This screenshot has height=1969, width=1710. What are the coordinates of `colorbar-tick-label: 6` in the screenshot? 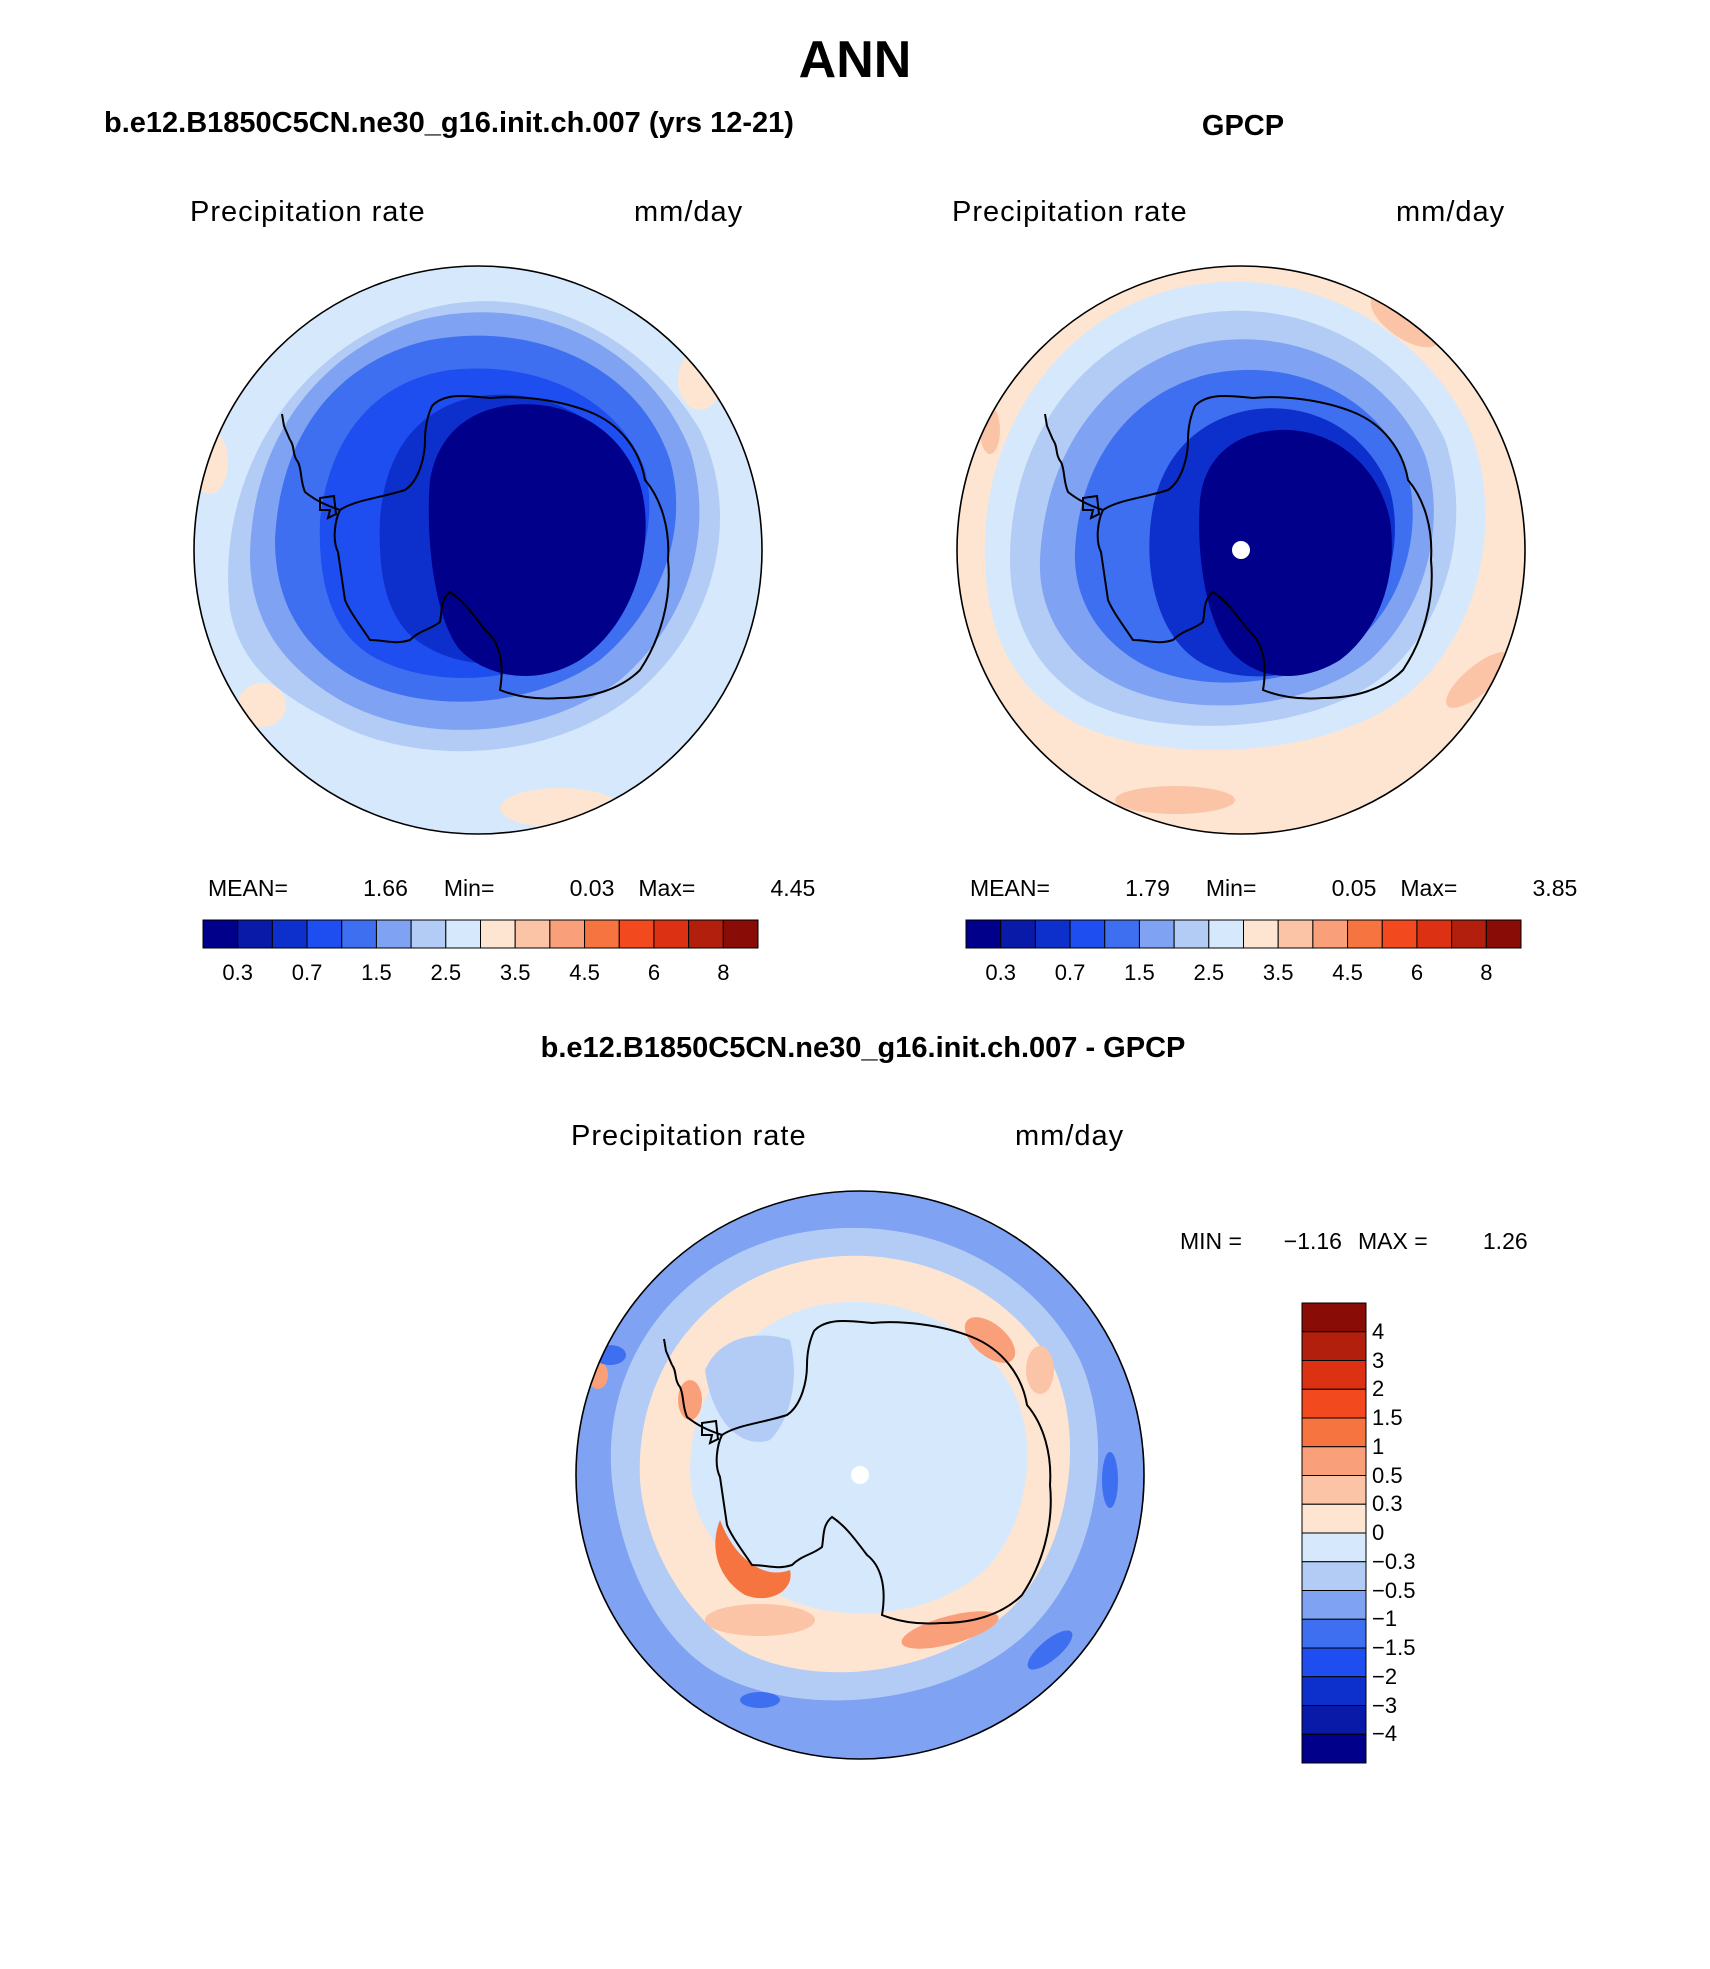 It's located at (1417, 972).